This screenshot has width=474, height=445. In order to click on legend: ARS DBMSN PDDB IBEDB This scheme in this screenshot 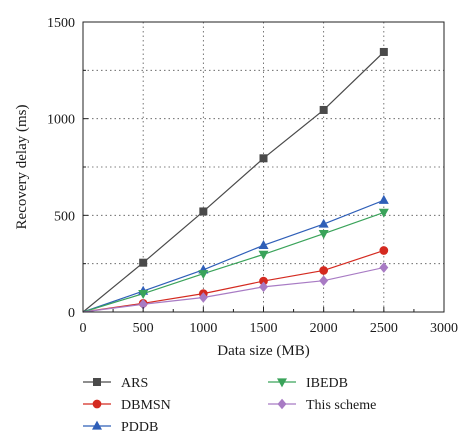, I will do `click(229, 405)`.